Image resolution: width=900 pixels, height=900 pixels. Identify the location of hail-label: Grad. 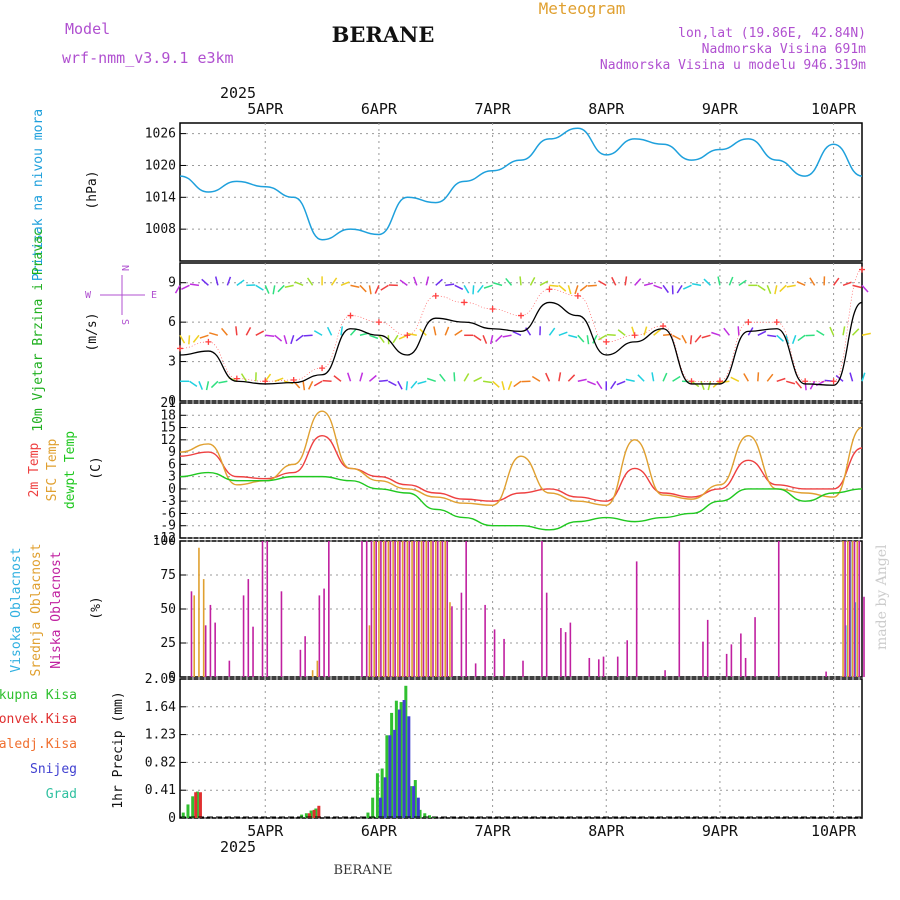
(61, 794).